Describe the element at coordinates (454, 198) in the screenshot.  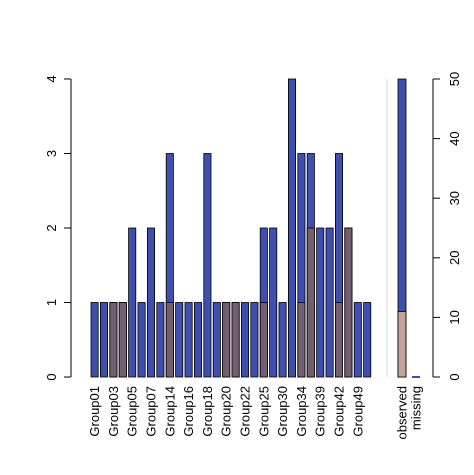
I see `right-y-tick-label-30: 30` at that location.